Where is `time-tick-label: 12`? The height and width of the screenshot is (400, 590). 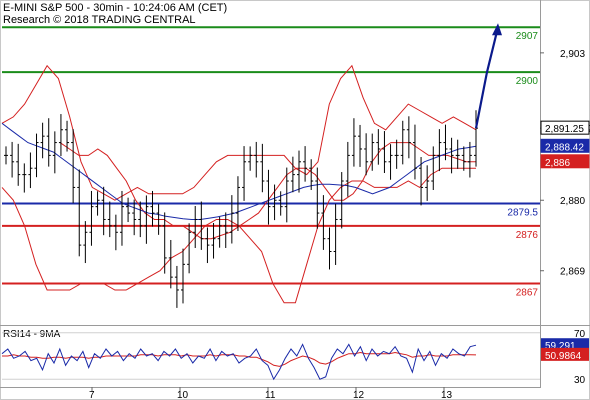 time-tick-label: 12 is located at coordinates (359, 395).